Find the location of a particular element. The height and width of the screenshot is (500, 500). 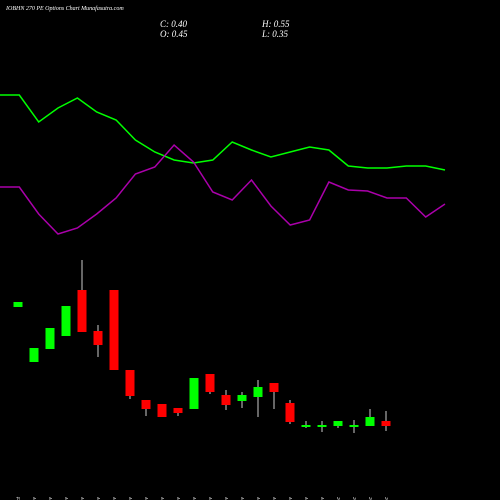

x-tick-label: 04 Nov is located at coordinates (50, 498).